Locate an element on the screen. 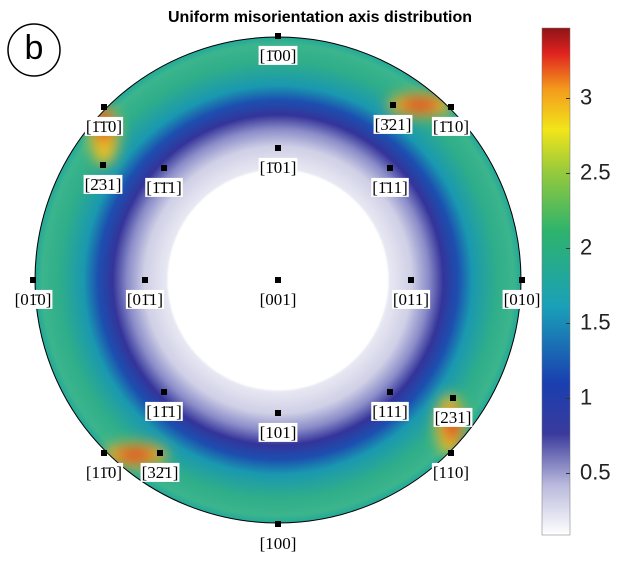 The image size is (626, 562). pole-label: [32̄1] is located at coordinates (160, 472).